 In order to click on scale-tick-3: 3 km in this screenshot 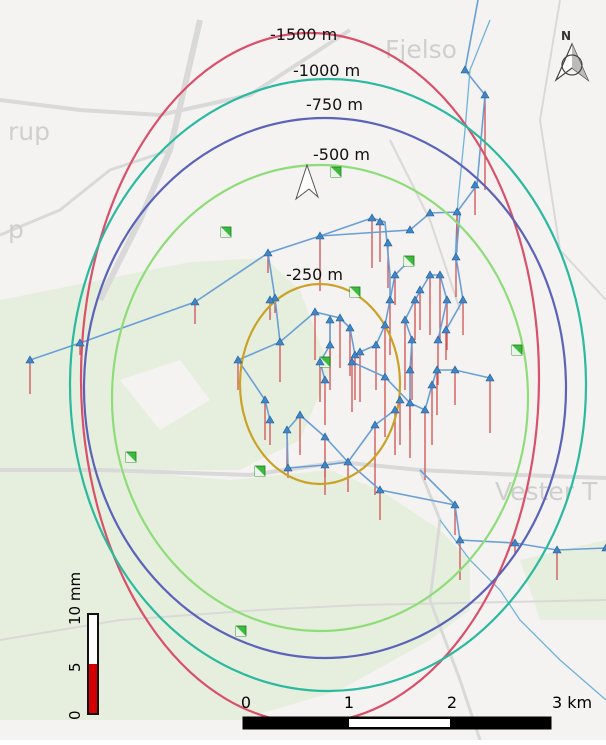, I will do `click(572, 702)`.